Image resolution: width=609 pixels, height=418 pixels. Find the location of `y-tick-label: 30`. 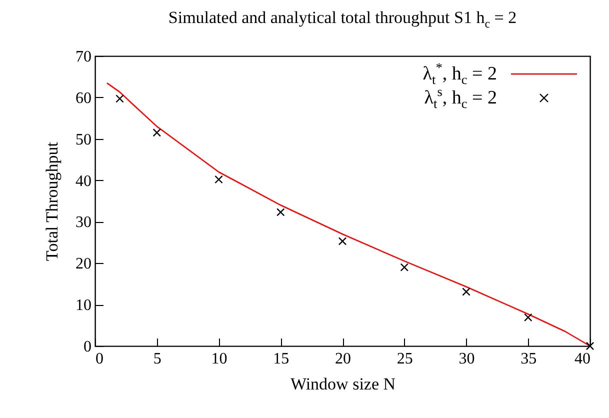

y-tick-label: 30 is located at coordinates (84, 223).